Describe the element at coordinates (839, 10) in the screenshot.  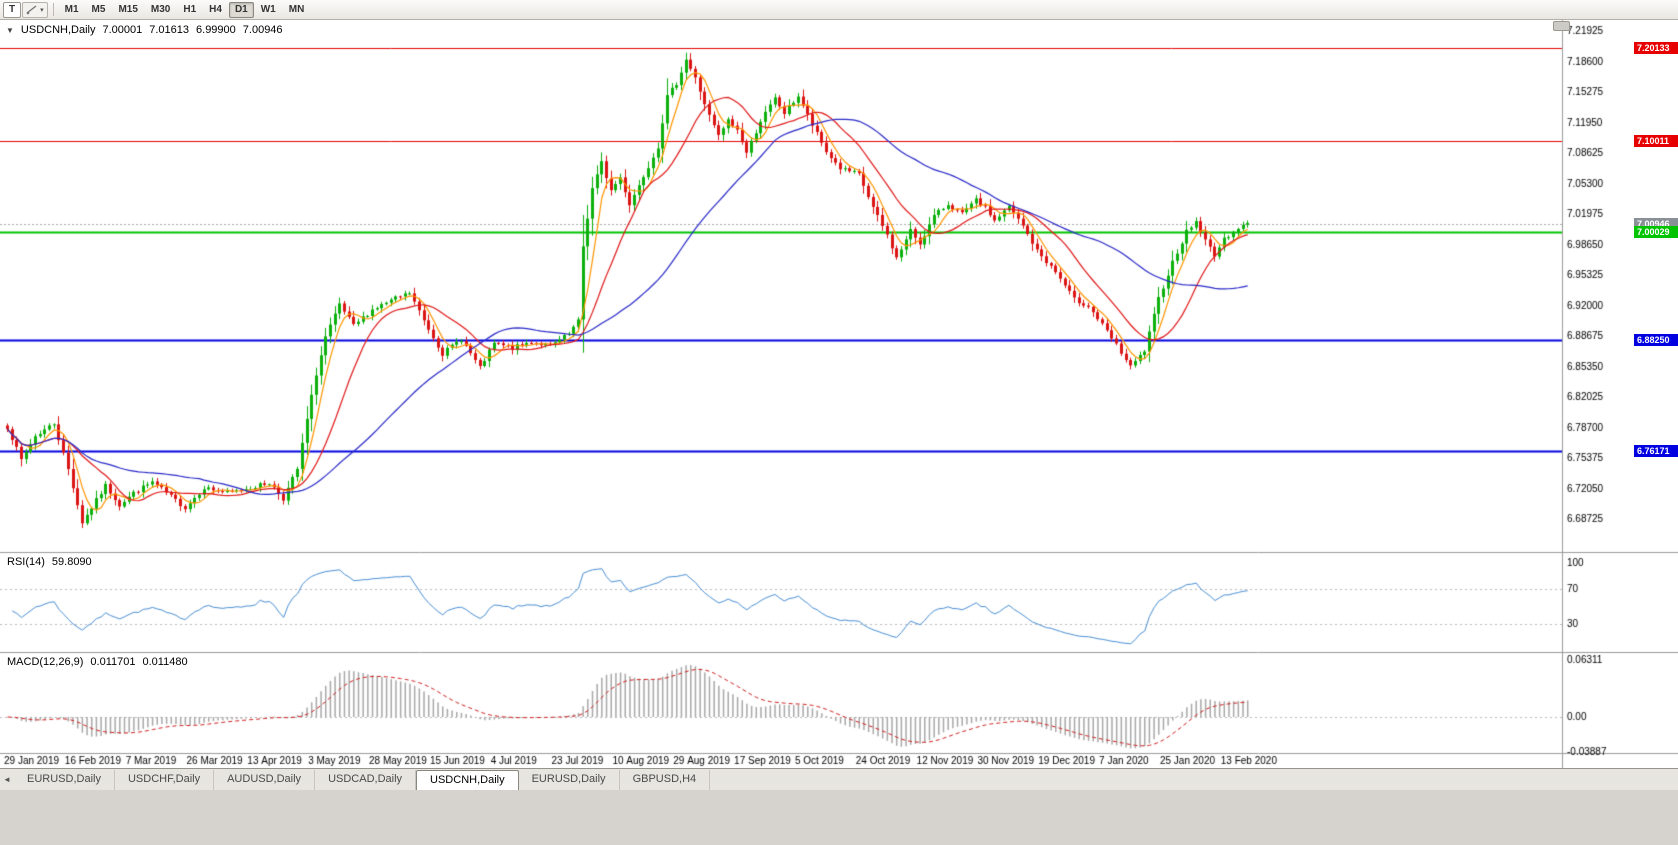
I see `top-toolbar: T ▾ M1 M5 M15 M30 H1 H4 D1 W1 MN` at that location.